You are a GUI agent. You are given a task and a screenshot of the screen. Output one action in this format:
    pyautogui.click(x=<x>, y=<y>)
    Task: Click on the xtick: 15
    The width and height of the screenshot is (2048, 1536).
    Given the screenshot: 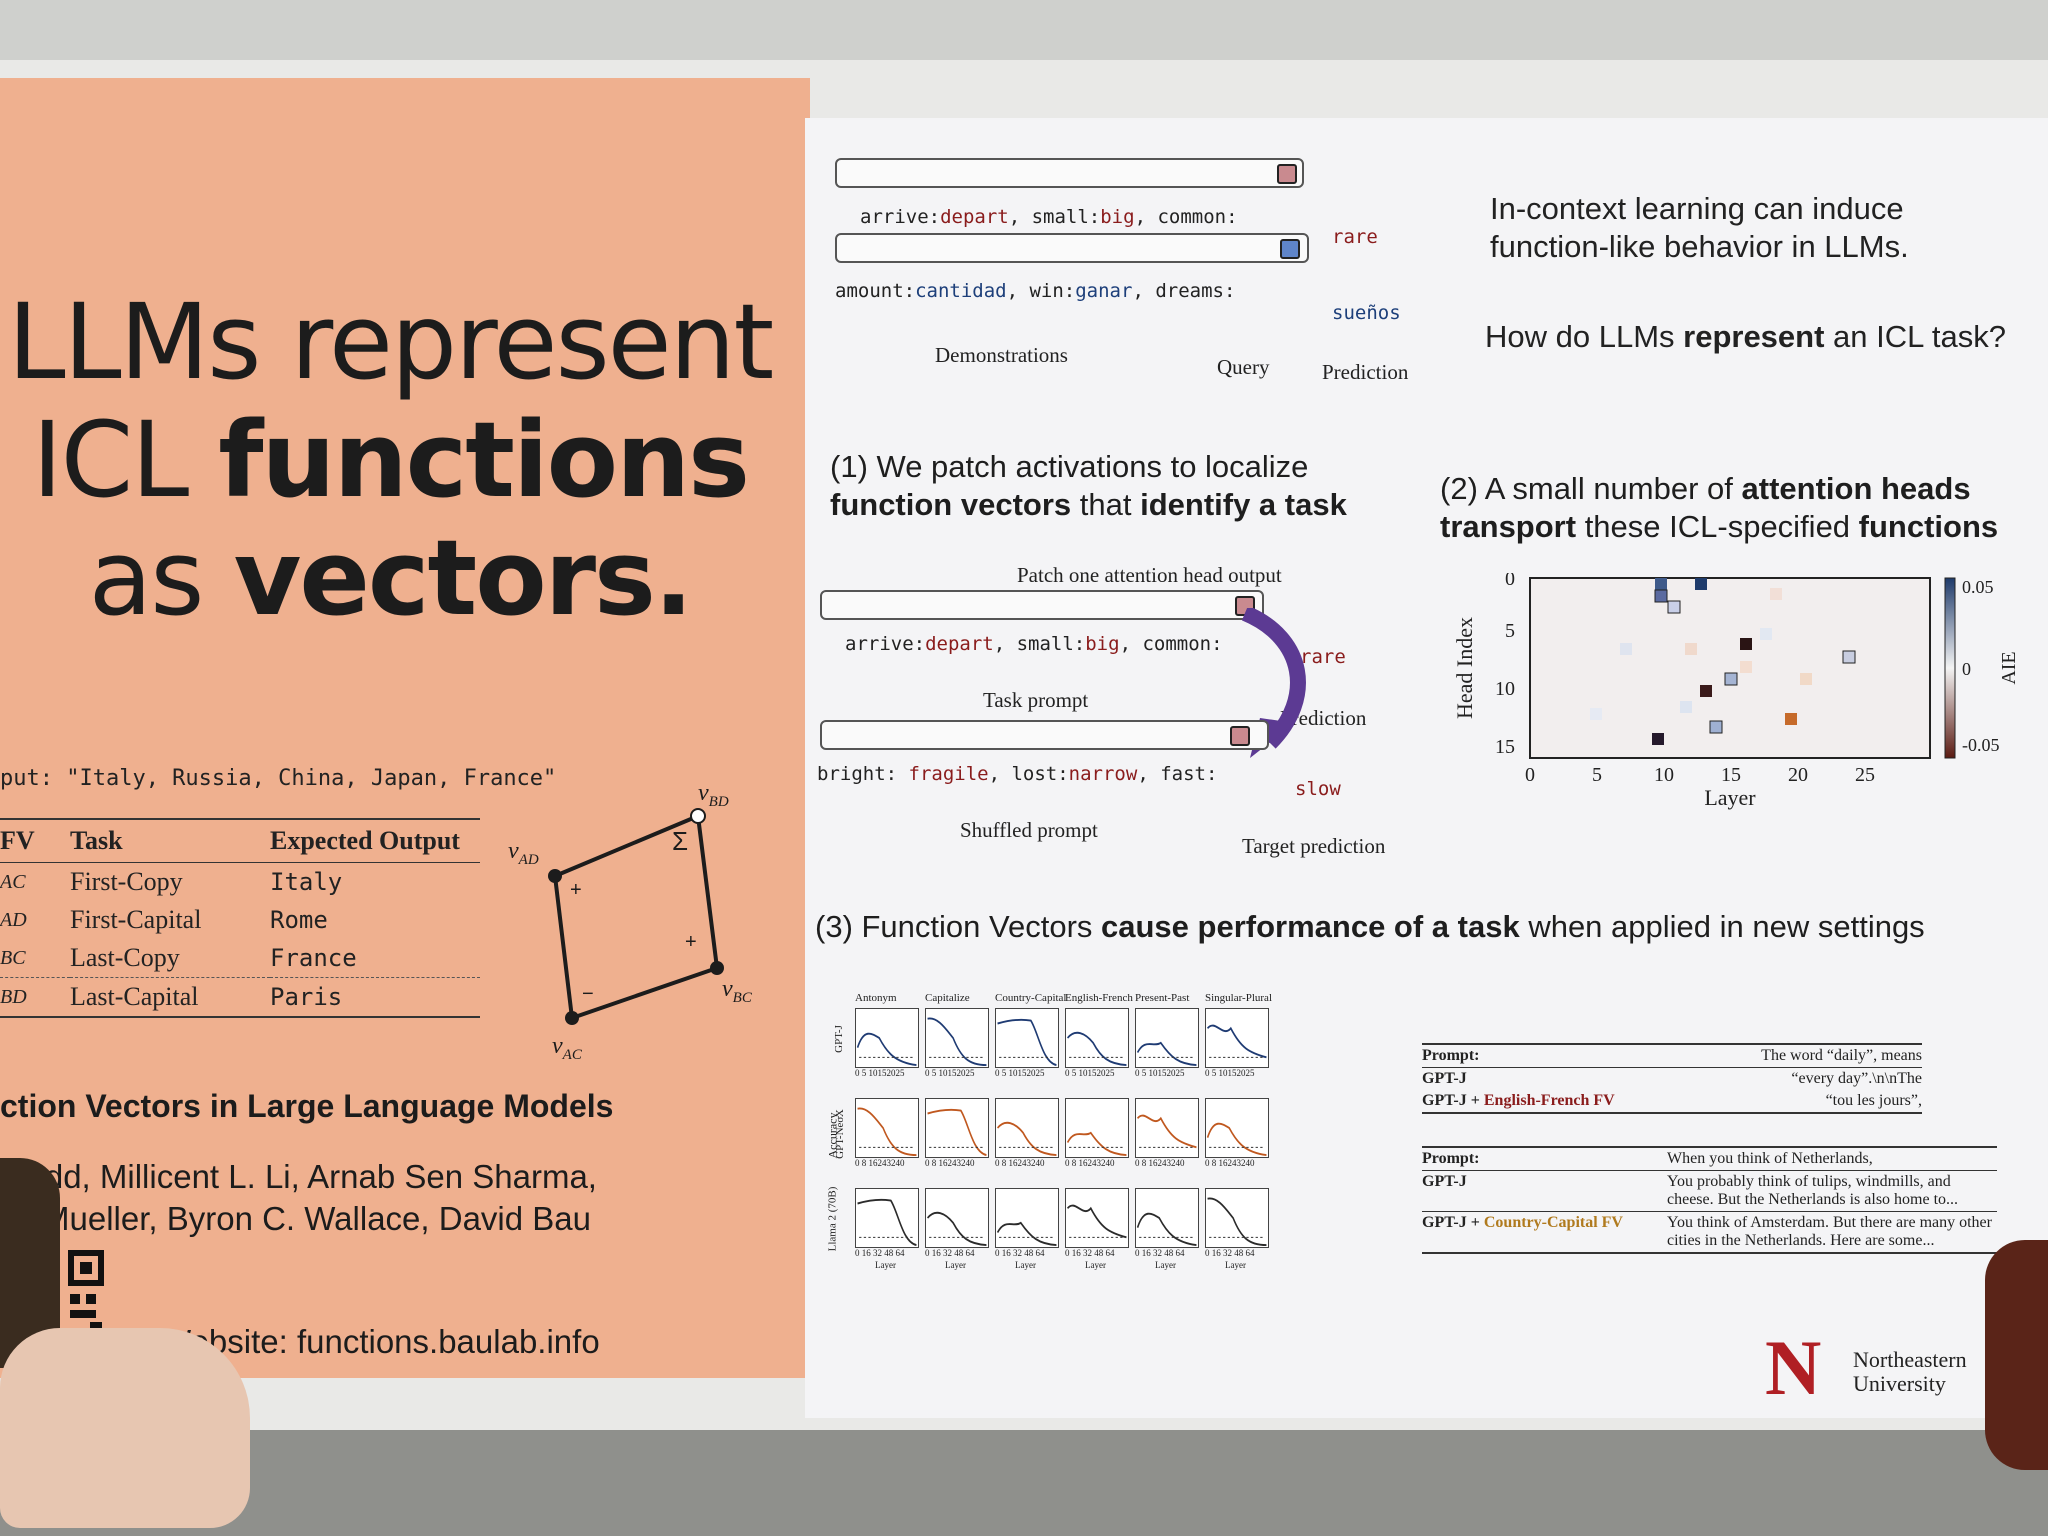 What is the action you would take?
    pyautogui.click(x=1731, y=775)
    